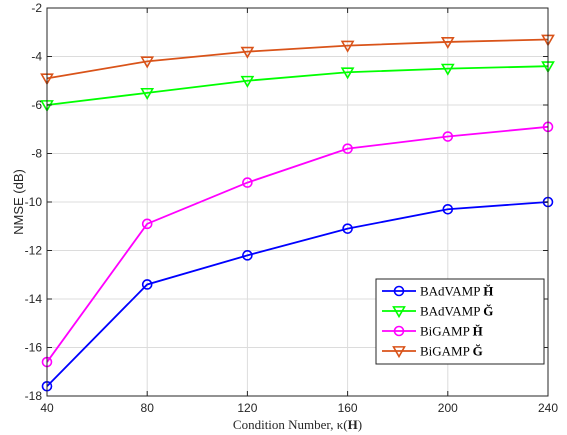 This screenshot has height=435, width=567. I want to click on legend-box, so click(460, 321).